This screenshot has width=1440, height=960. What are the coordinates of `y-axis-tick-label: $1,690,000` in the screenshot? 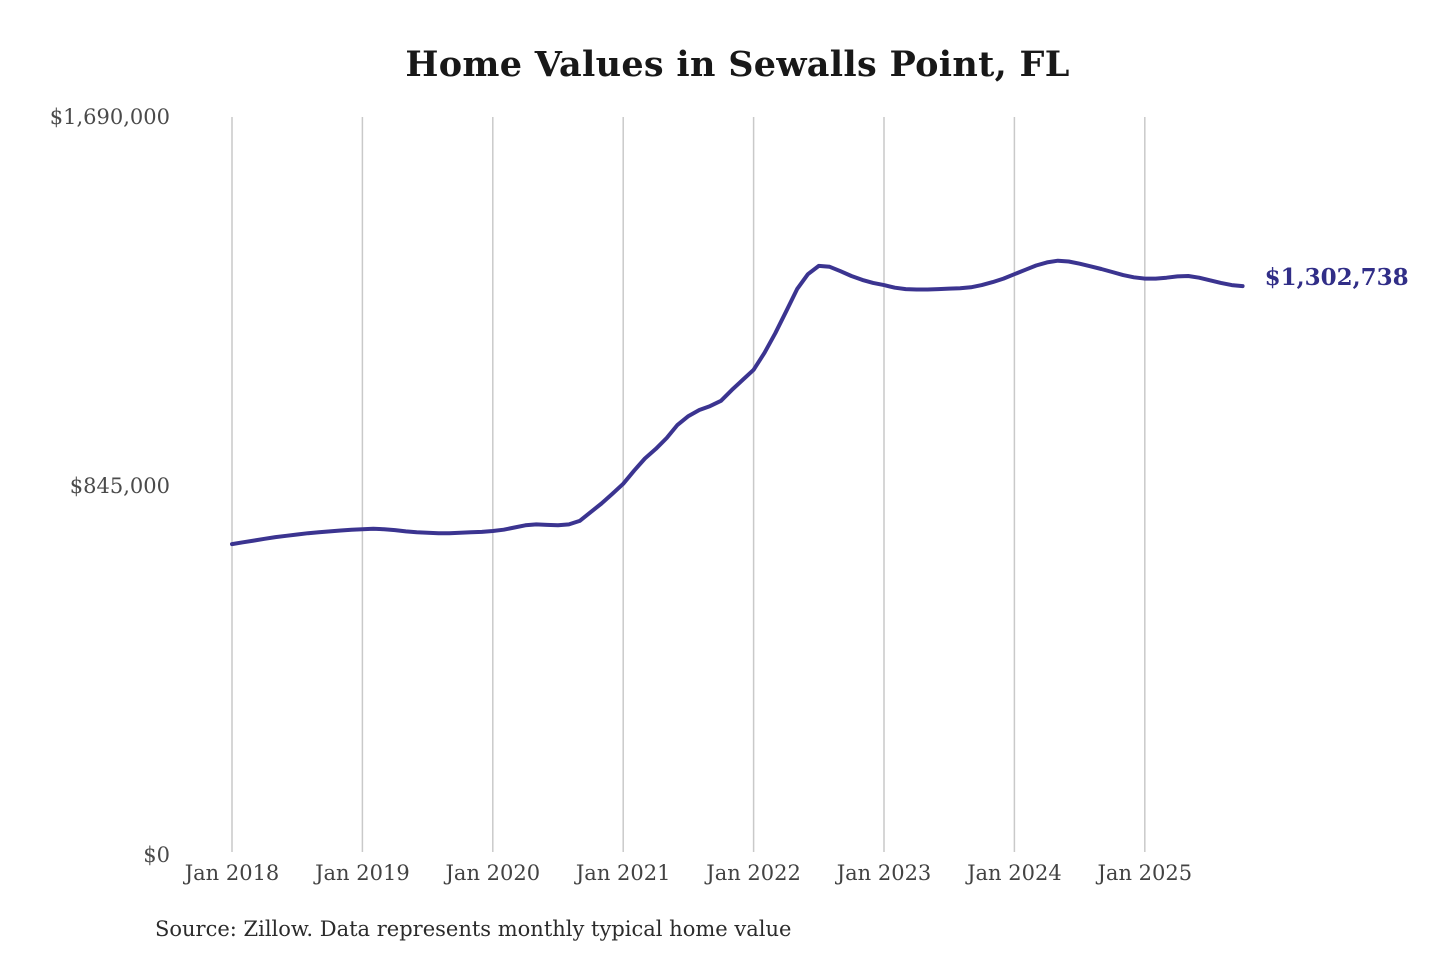 It's located at (109, 117).